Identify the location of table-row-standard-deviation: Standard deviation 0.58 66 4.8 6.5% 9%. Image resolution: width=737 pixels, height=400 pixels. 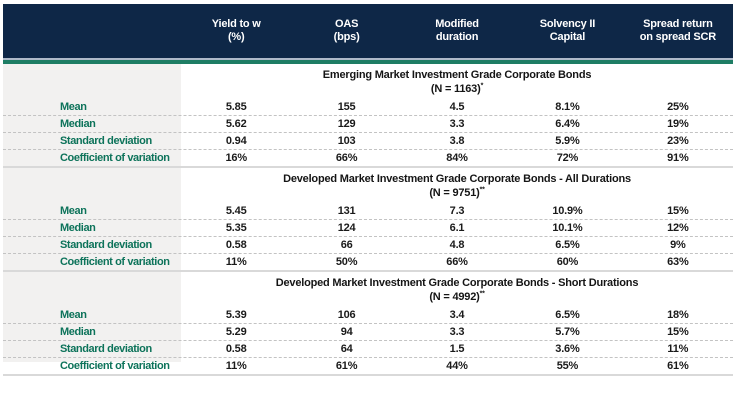
(368, 244).